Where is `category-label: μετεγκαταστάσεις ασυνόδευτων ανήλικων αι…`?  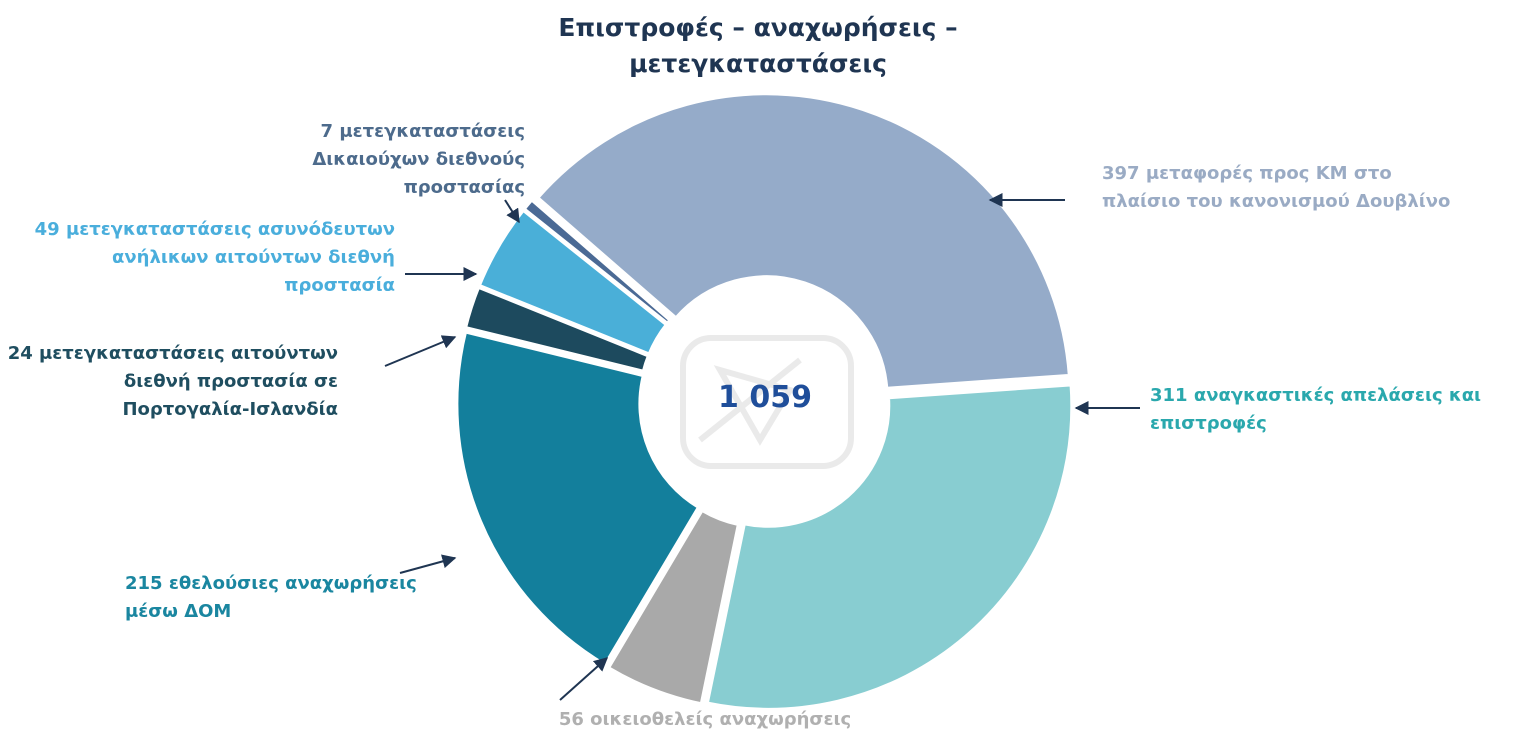 category-label: μετεγκαταστάσεις ασυνόδευτων ανήλικων αι… is located at coordinates (230, 257).